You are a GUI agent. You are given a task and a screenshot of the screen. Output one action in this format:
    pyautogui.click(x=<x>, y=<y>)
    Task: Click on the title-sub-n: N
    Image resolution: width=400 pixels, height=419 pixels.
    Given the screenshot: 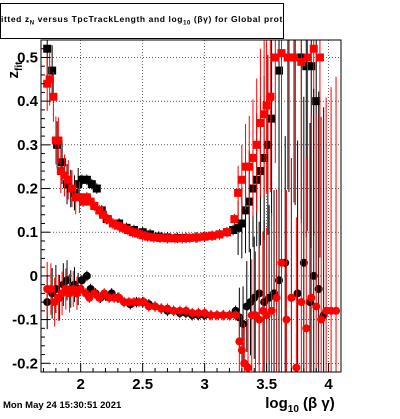 What is the action you would take?
    pyautogui.click(x=32, y=23)
    